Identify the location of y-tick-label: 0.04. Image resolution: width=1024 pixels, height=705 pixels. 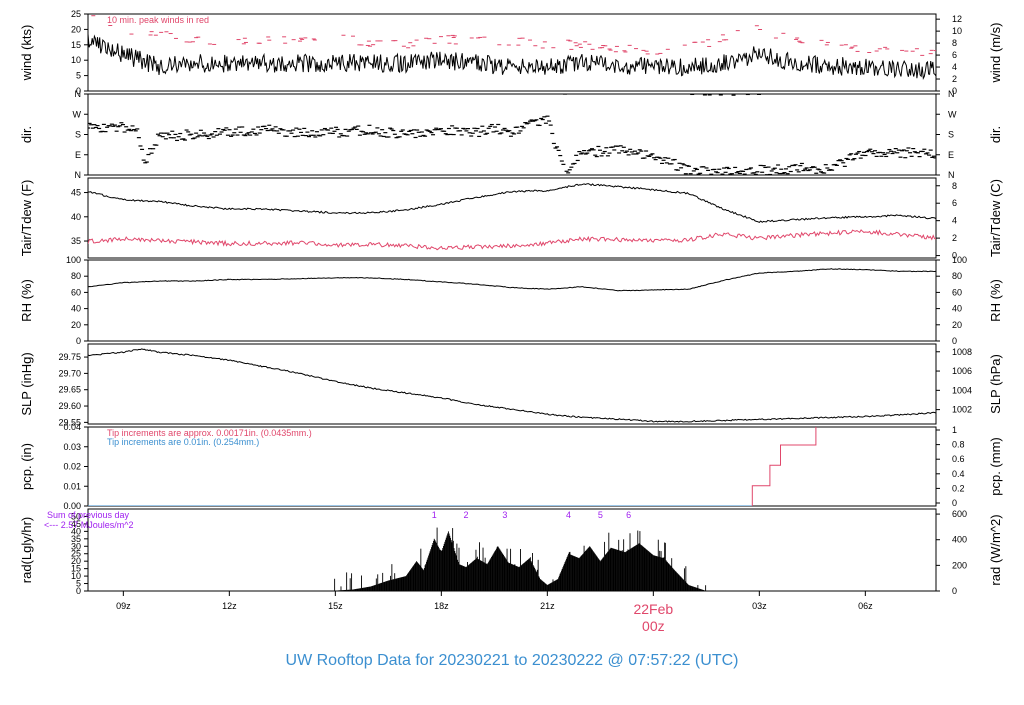
(72, 427).